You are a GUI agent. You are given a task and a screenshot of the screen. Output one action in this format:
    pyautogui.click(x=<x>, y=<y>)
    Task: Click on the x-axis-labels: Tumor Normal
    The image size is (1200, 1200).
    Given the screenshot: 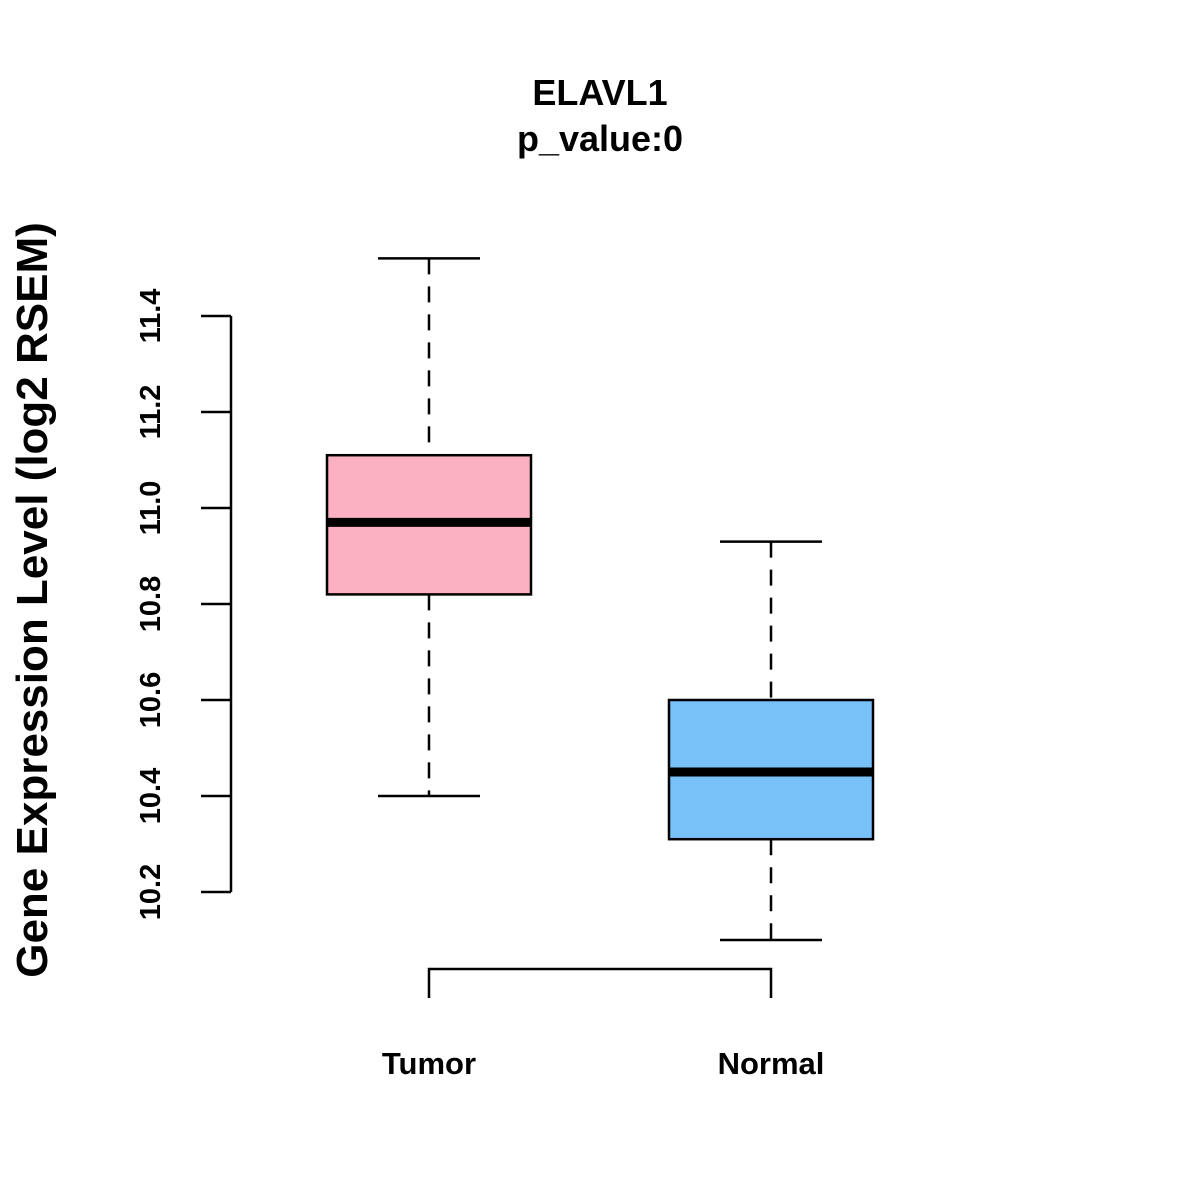 What is the action you would take?
    pyautogui.click(x=603, y=1063)
    